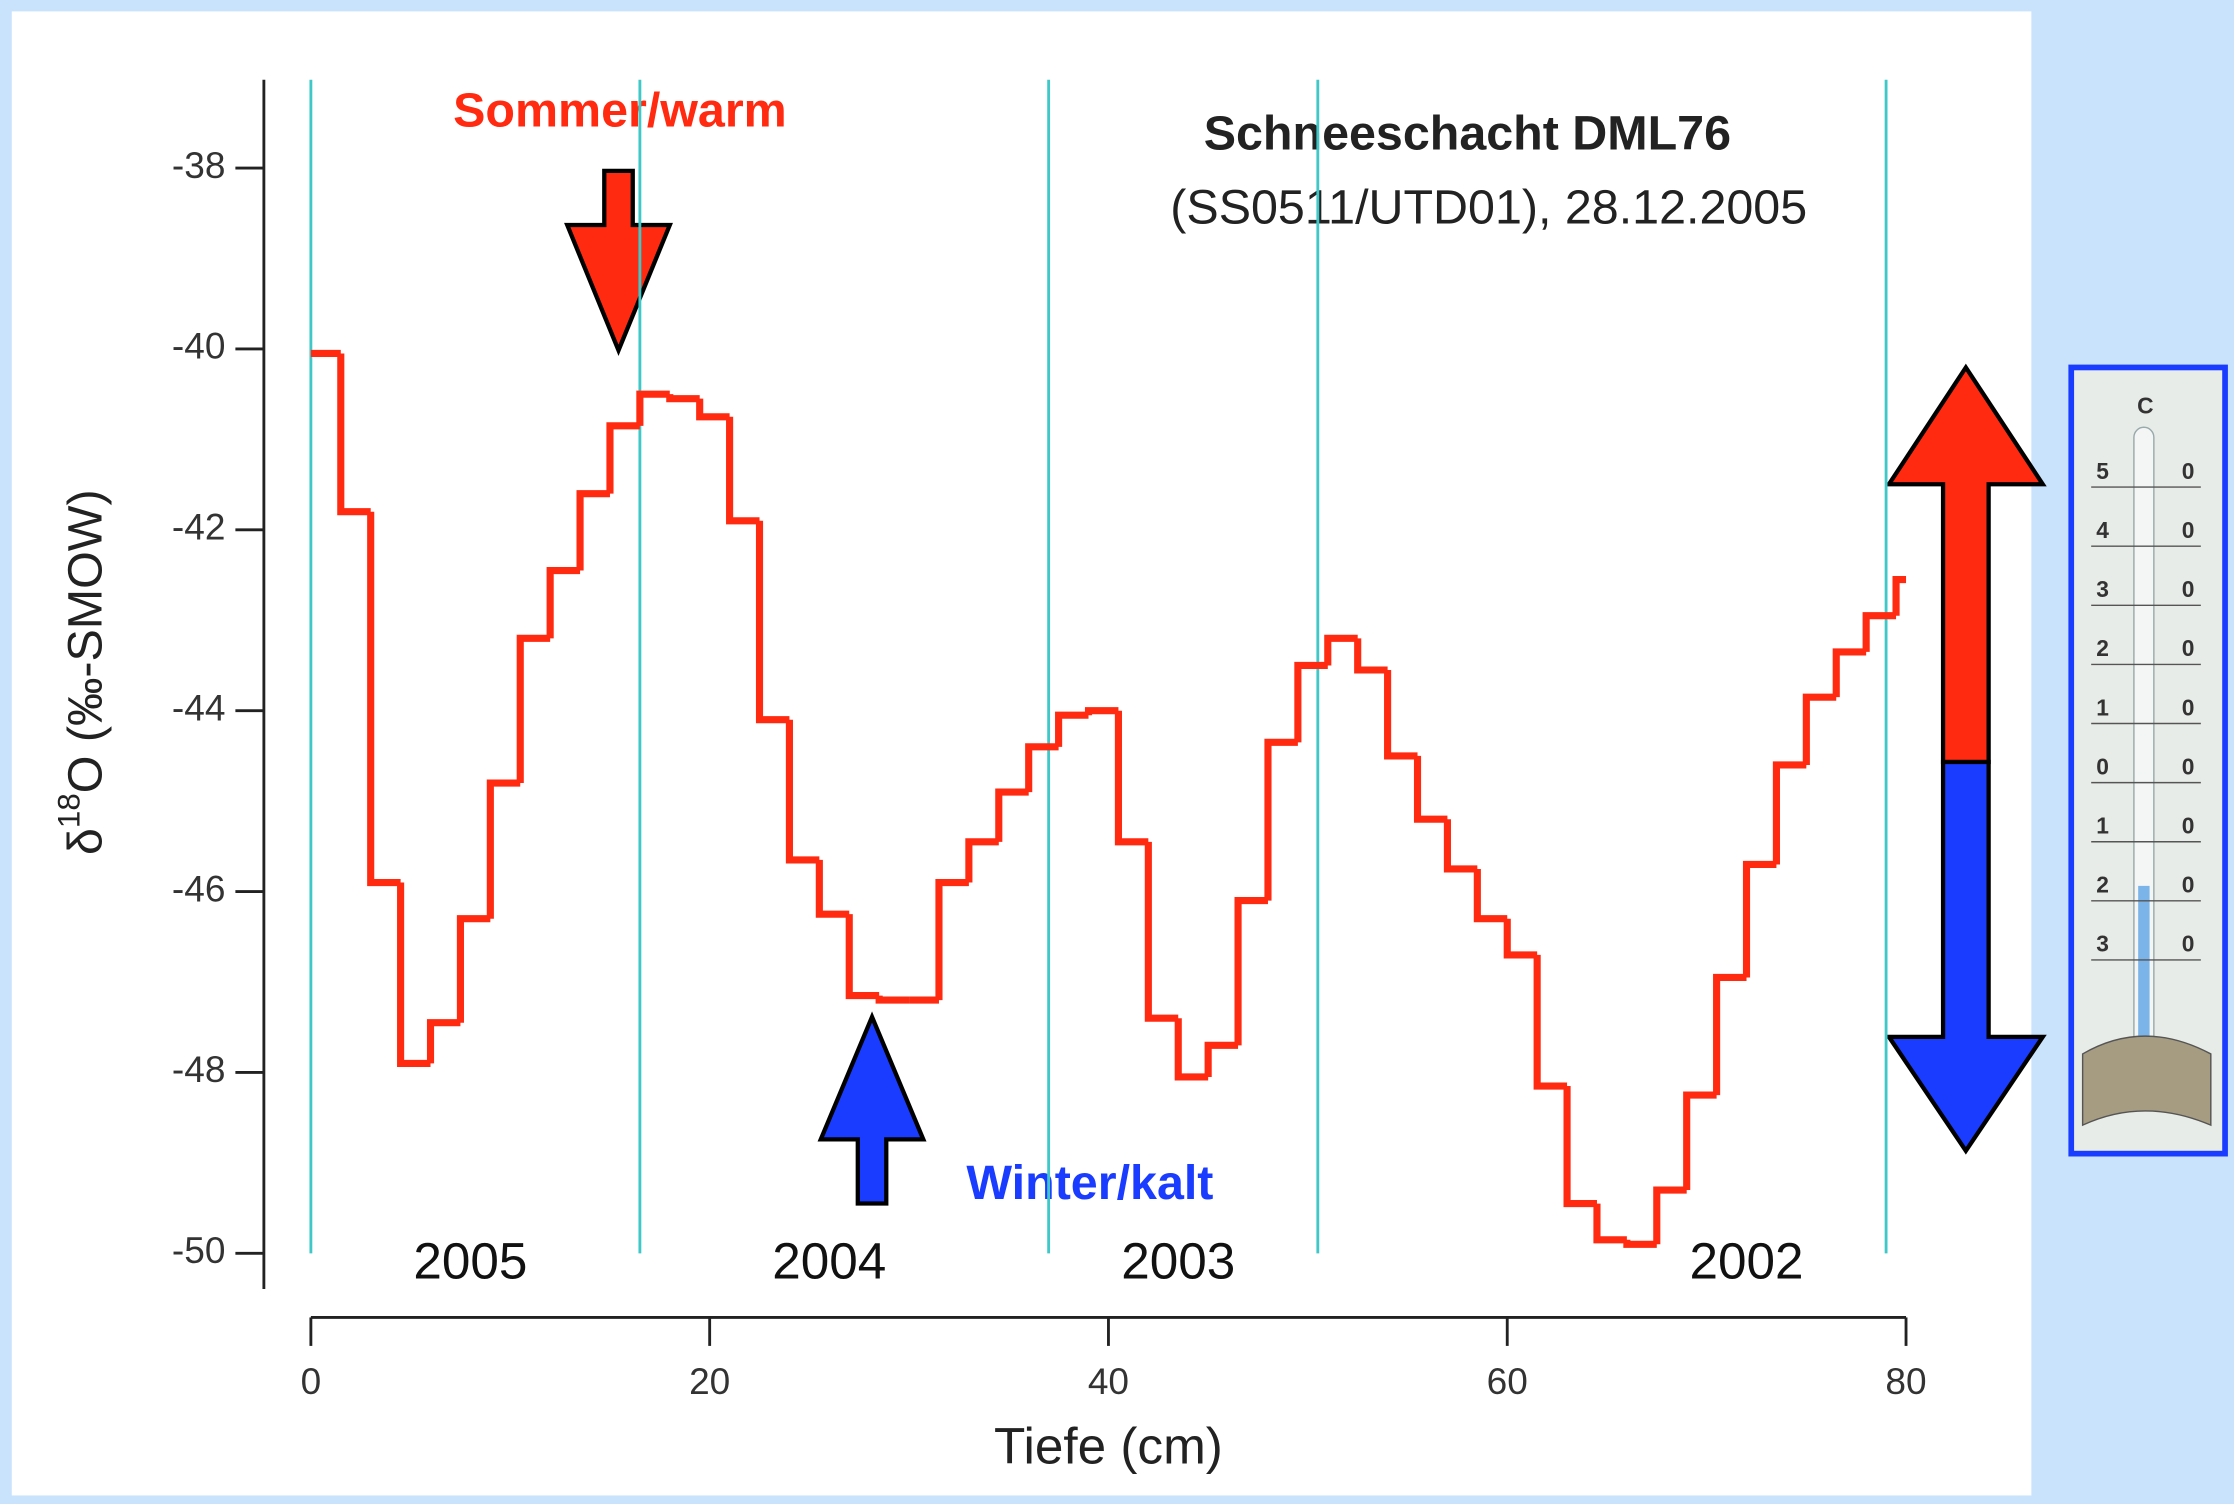 This screenshot has height=1504, width=2234. What do you see at coordinates (2102, 766) in the screenshot?
I see `thermometer-scale-label: 0` at bounding box center [2102, 766].